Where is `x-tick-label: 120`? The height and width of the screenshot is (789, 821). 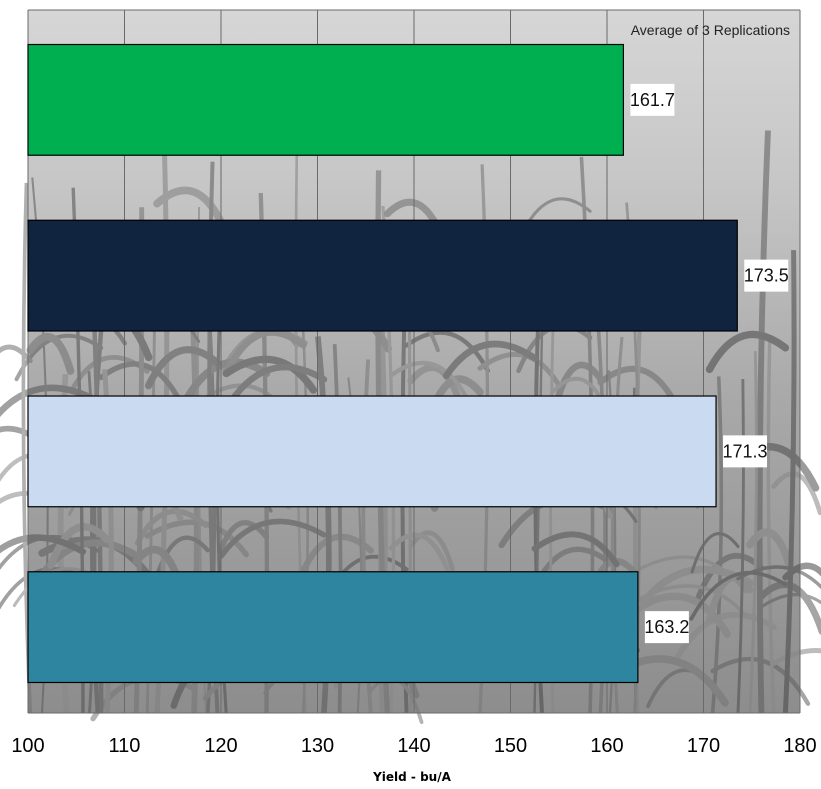 x-tick-label: 120 is located at coordinates (220, 746).